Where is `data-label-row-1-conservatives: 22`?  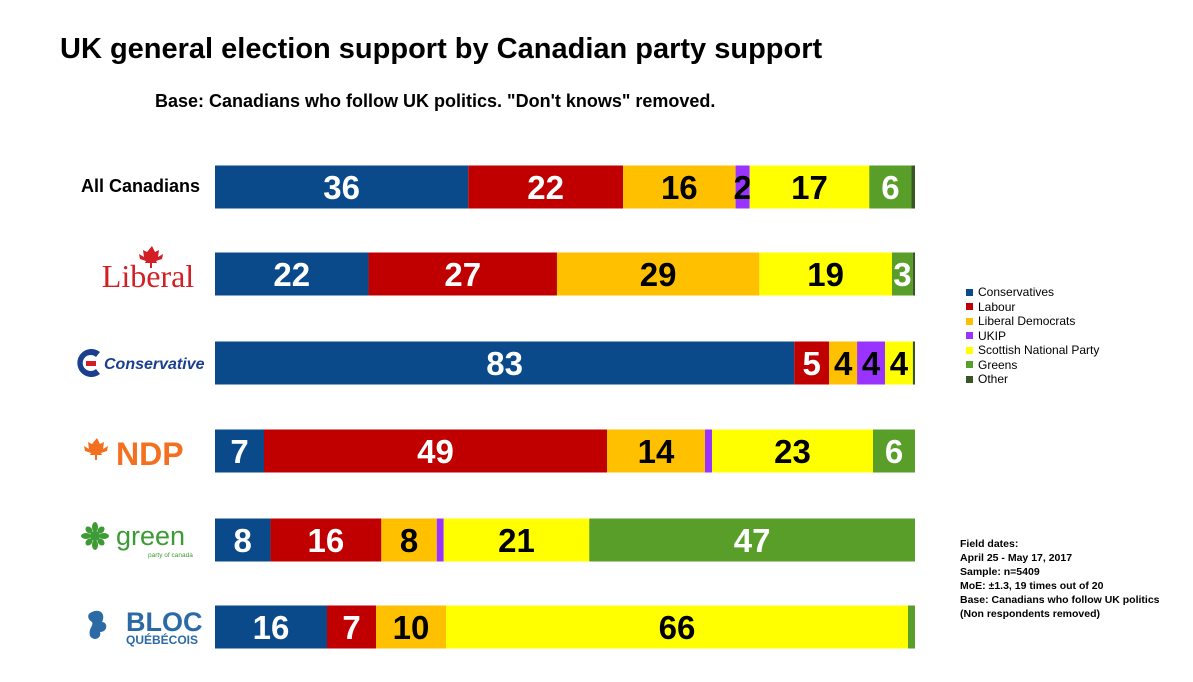
data-label-row-1-conservatives: 22 is located at coordinates (291, 274).